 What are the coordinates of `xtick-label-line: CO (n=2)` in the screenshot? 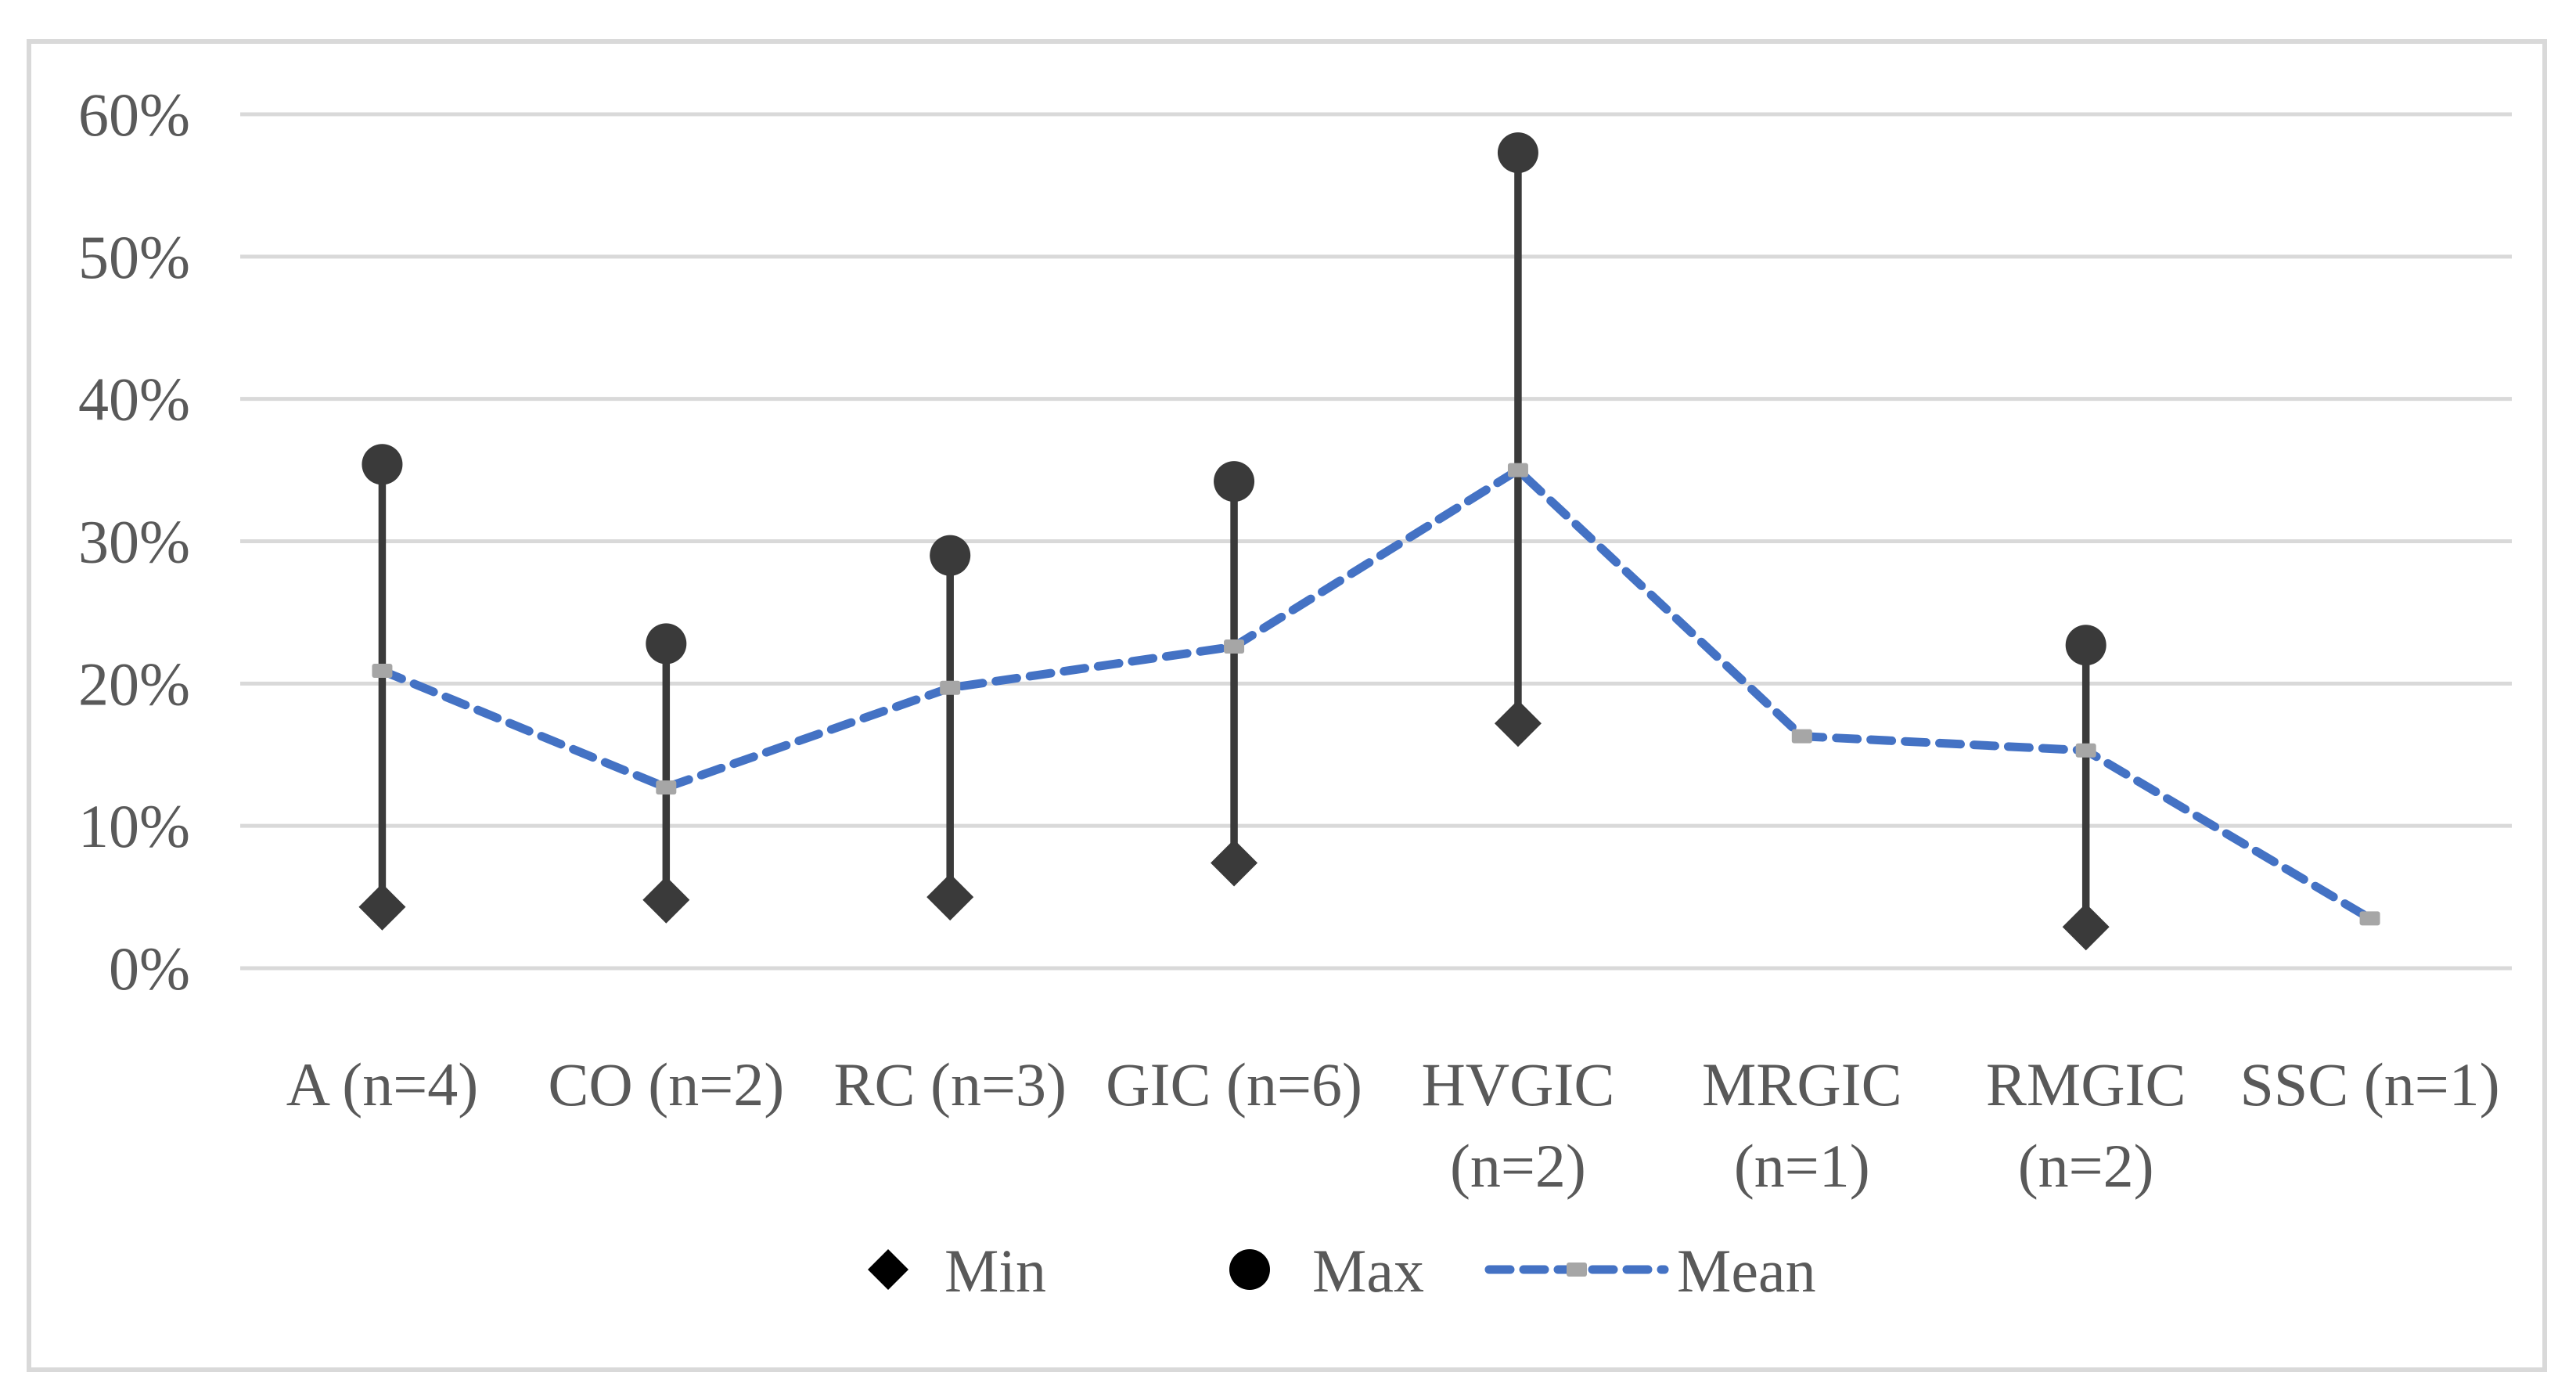 It's located at (666, 1084).